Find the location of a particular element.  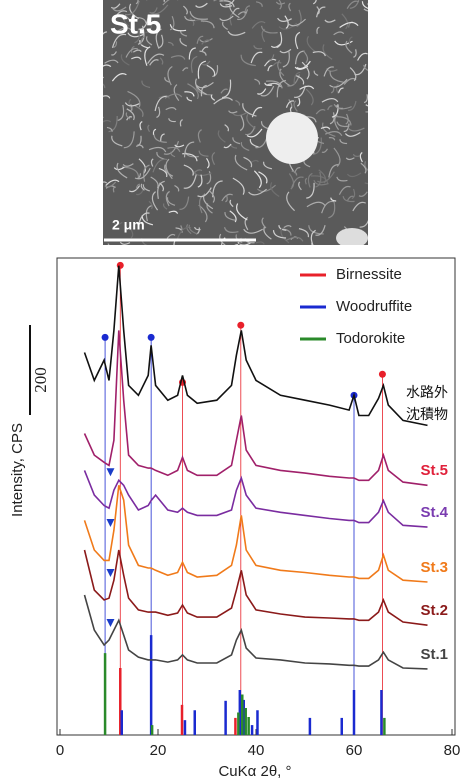

trace-label: St.4 is located at coordinates (434, 512).